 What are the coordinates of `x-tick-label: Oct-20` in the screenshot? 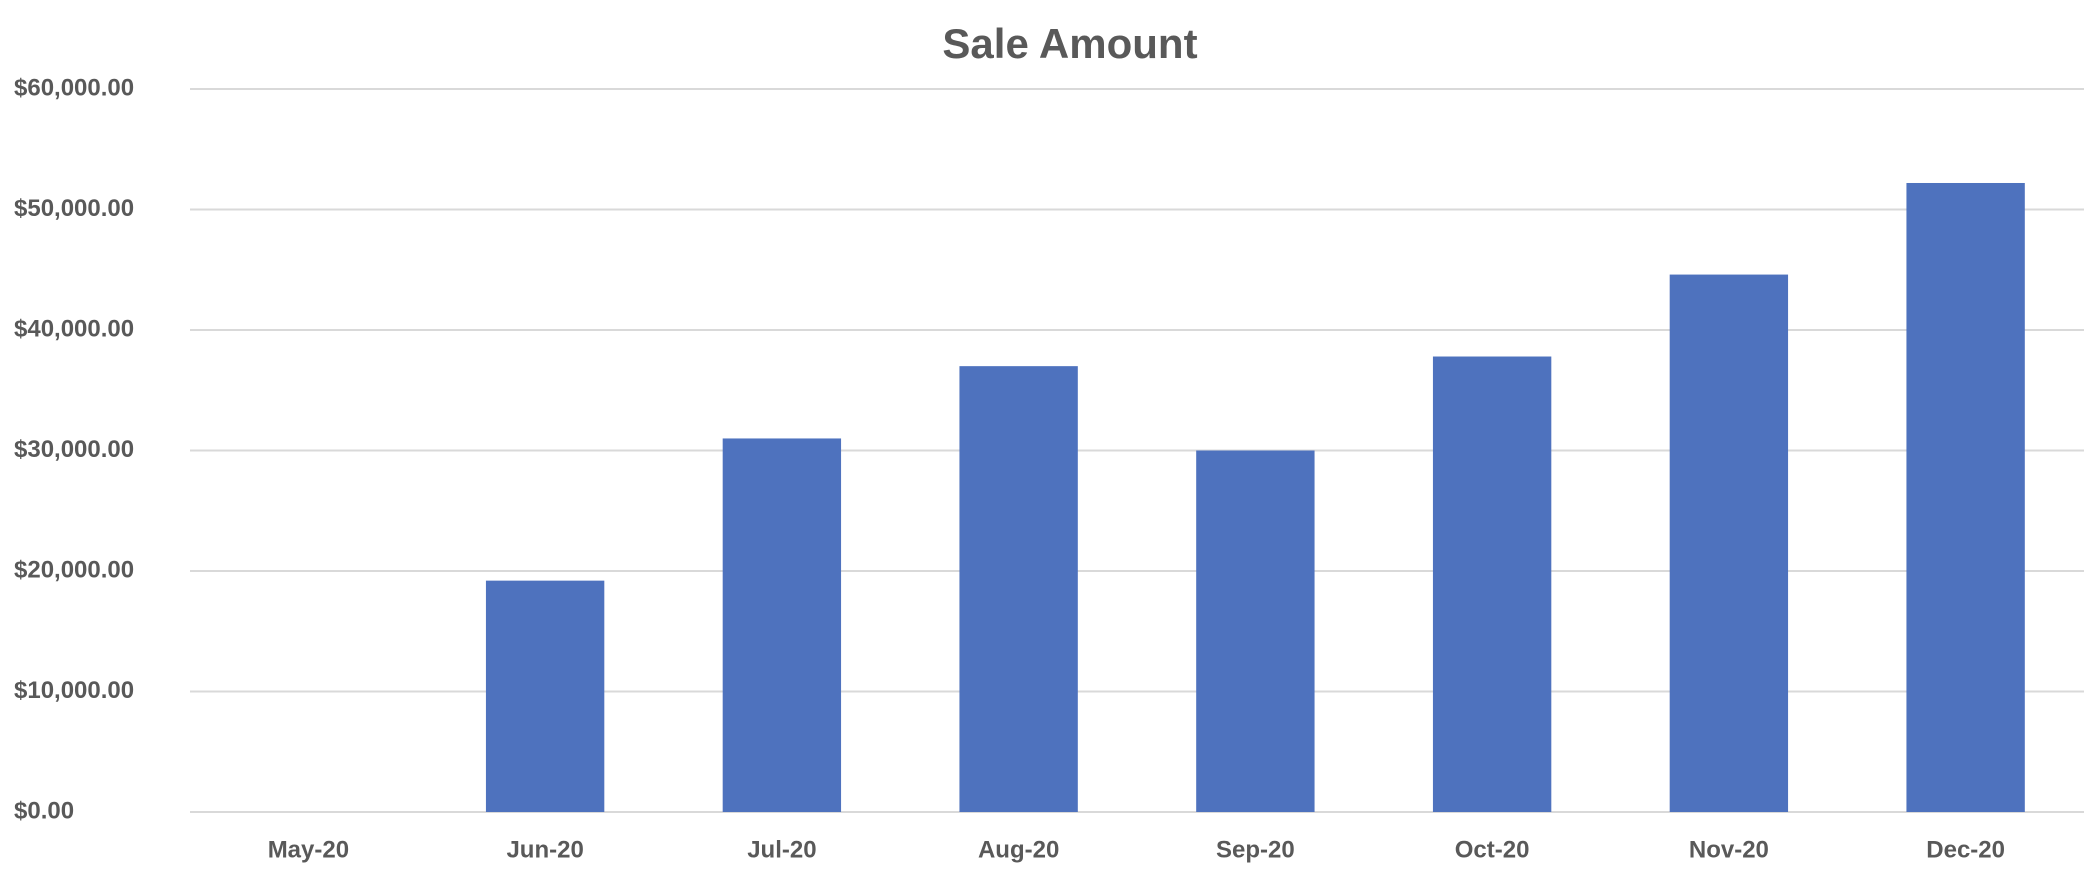 It's located at (1492, 849).